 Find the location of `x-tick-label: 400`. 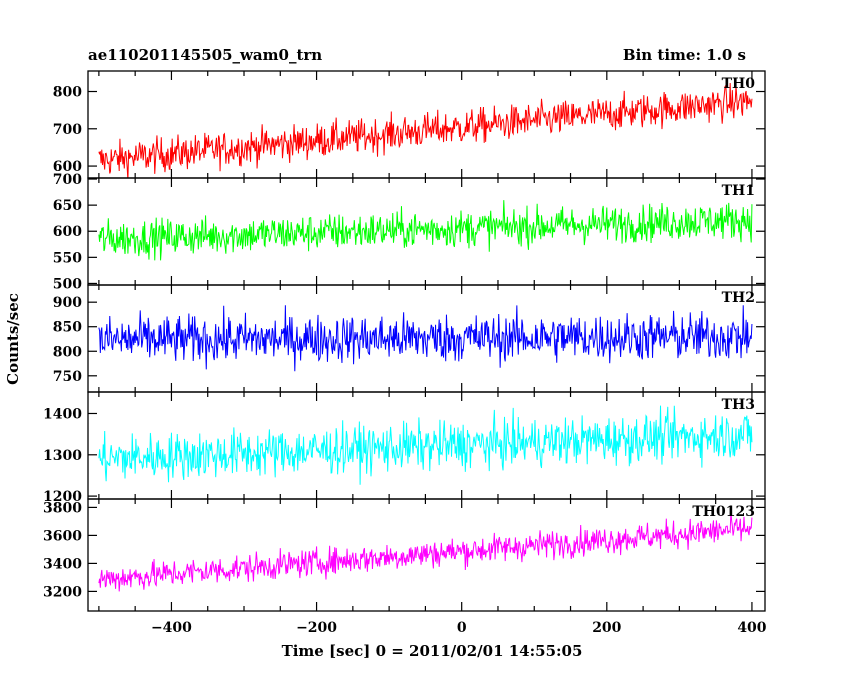

x-tick-label: 400 is located at coordinates (751, 628).